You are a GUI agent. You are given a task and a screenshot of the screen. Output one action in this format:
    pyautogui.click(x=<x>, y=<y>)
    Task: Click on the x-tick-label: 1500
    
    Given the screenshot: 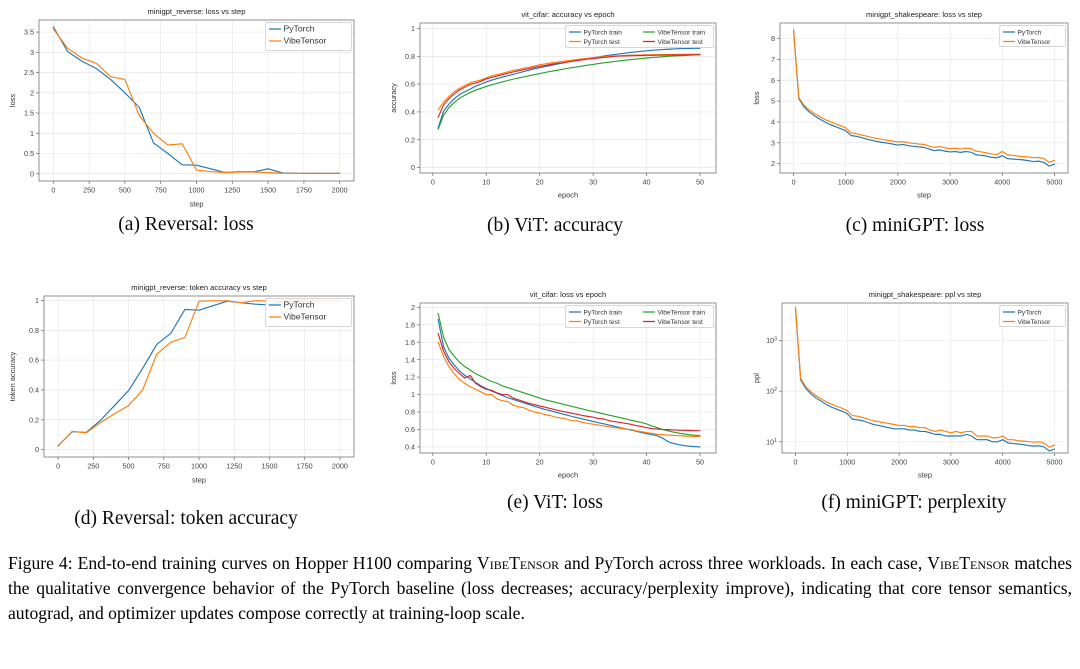 What is the action you would take?
    pyautogui.click(x=269, y=466)
    